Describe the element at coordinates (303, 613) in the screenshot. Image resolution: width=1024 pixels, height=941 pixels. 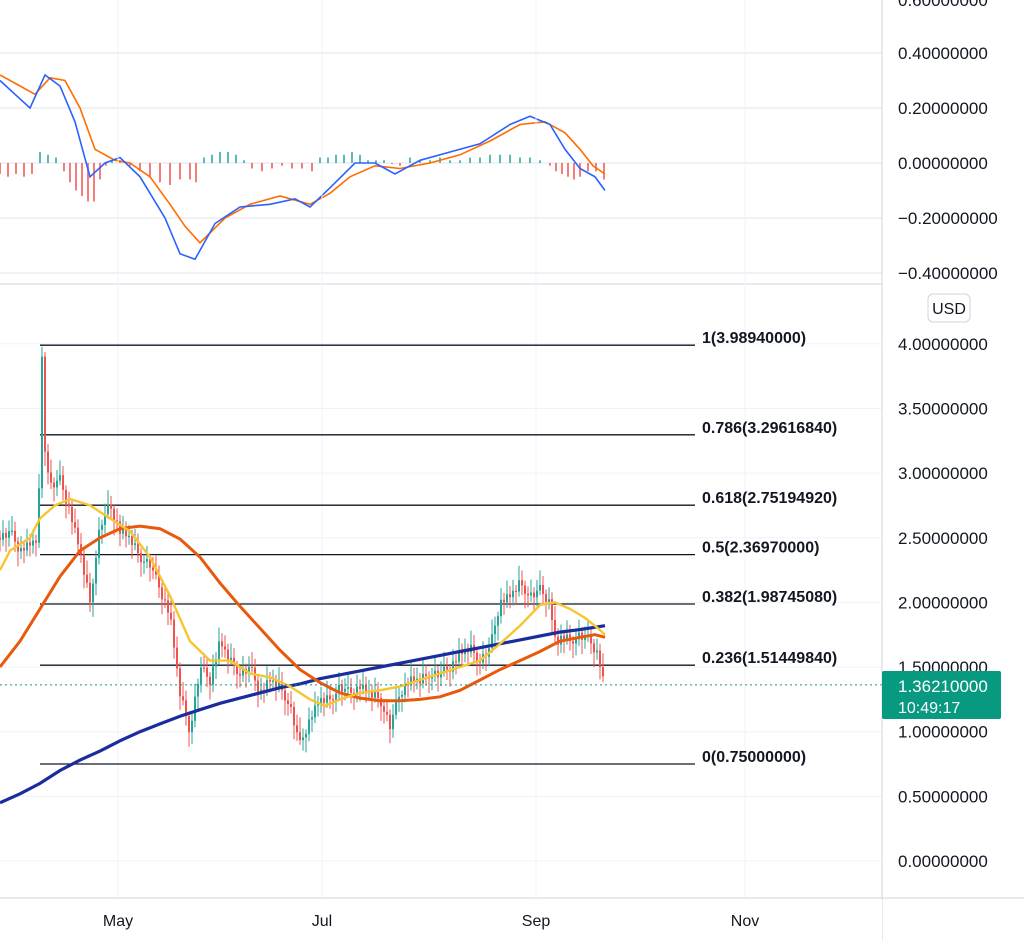
I see `moving-average-mid` at that location.